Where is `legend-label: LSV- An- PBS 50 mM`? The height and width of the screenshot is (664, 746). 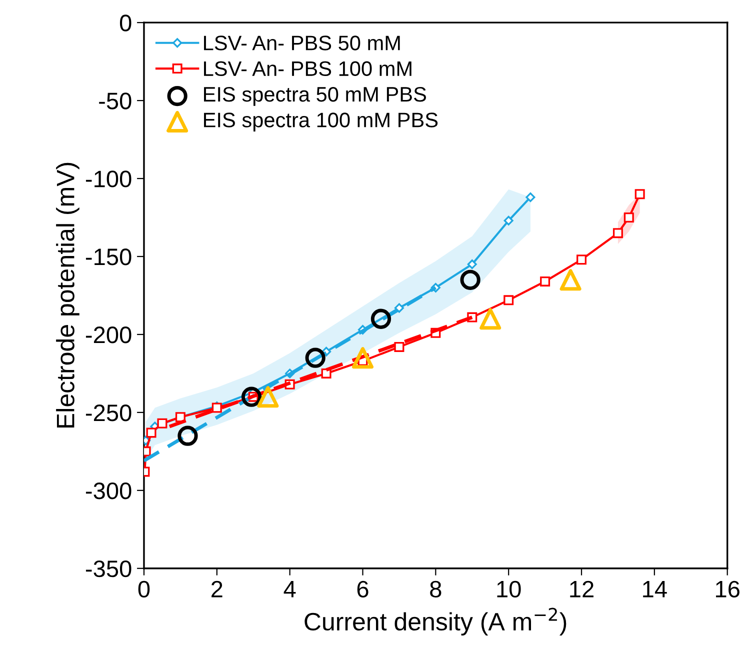
legend-label: LSV- An- PBS 50 mM is located at coordinates (302, 43).